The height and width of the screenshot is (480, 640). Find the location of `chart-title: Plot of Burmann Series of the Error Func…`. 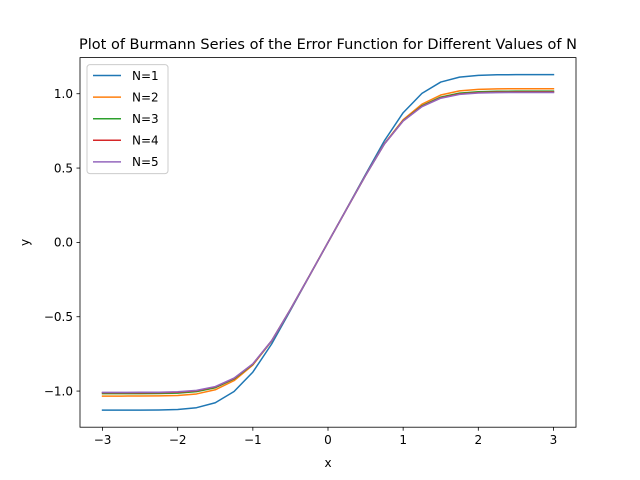

chart-title: Plot of Burmann Series of the Error Func… is located at coordinates (328, 45).